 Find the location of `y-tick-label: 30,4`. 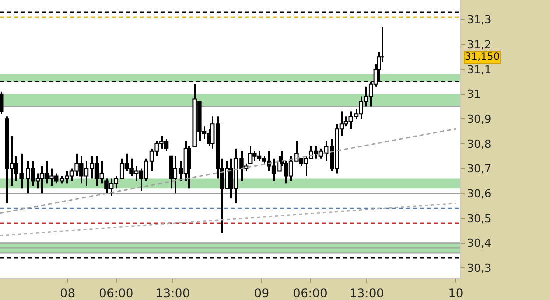

y-tick-label: 30,4 is located at coordinates (479, 243).